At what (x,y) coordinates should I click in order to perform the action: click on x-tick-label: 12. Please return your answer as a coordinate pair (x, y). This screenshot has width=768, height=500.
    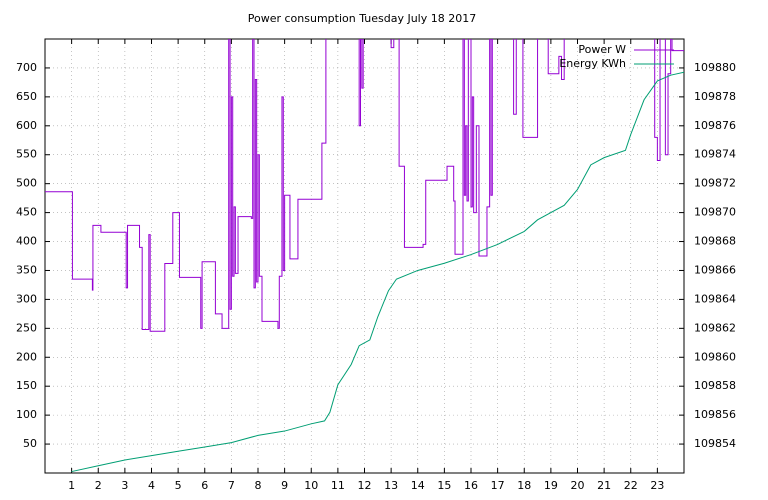
    Looking at the image, I should click on (365, 485).